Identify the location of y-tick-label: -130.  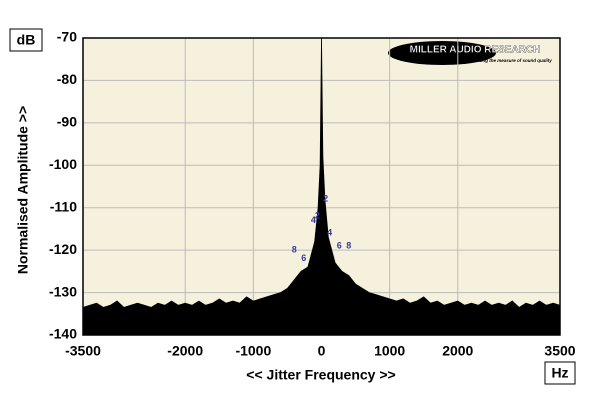
(63, 291).